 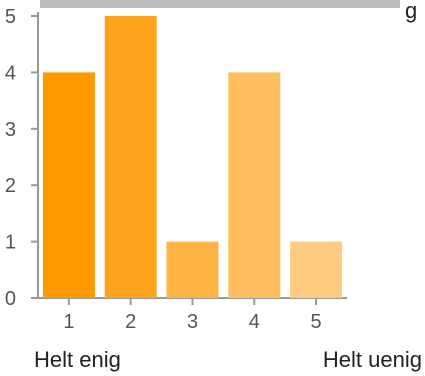 I want to click on x-axis: 1 2 3 4 5, so click(x=192, y=315).